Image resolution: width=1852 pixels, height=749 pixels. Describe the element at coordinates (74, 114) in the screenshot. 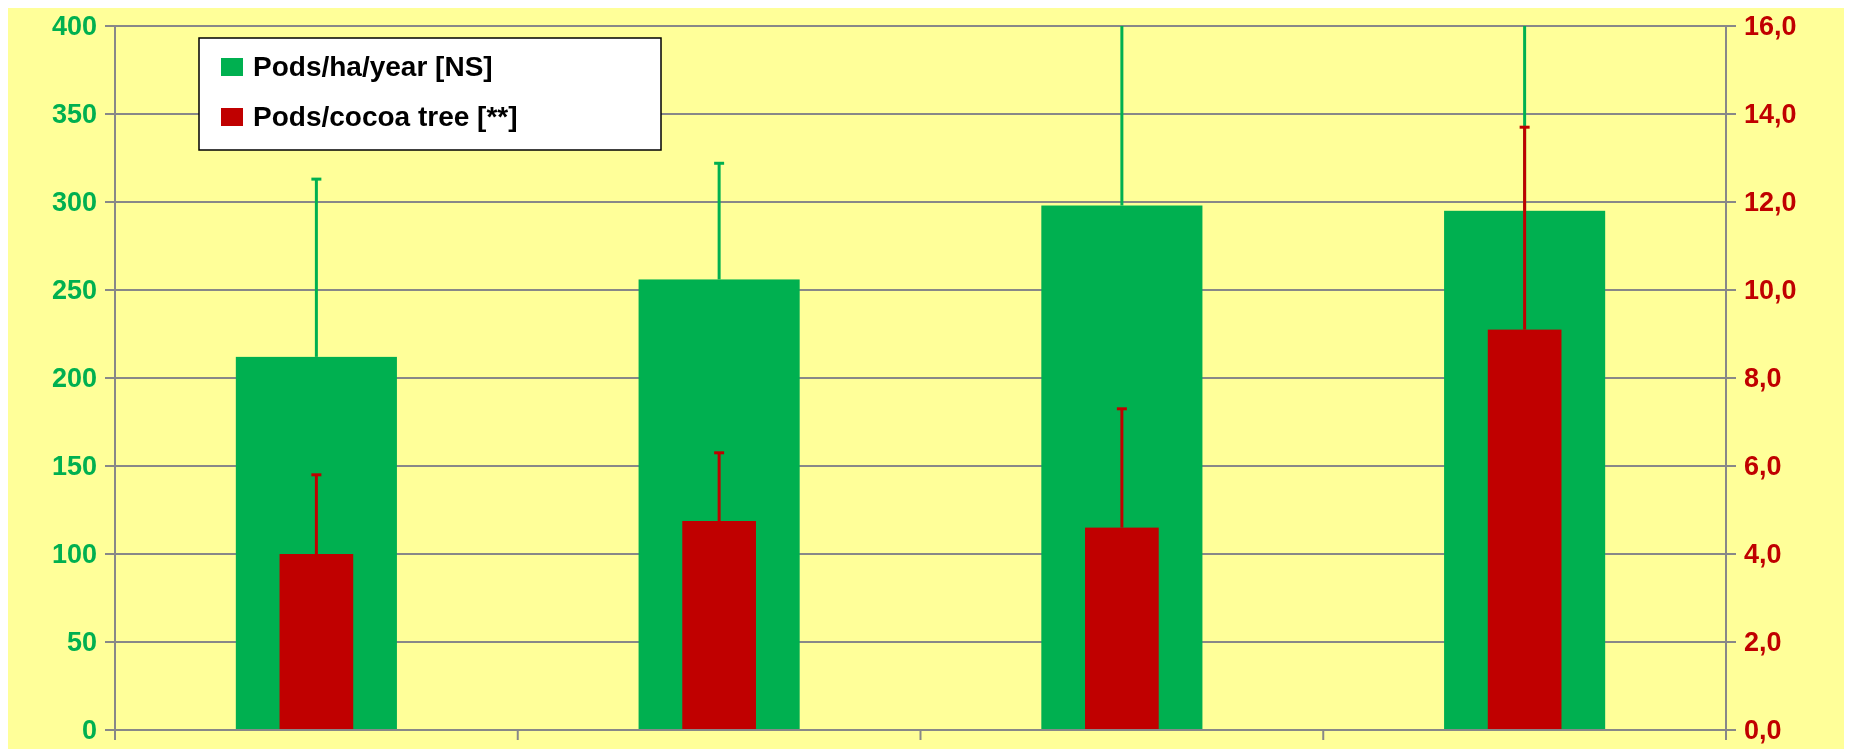

I see `y-tick-label: 350` at that location.